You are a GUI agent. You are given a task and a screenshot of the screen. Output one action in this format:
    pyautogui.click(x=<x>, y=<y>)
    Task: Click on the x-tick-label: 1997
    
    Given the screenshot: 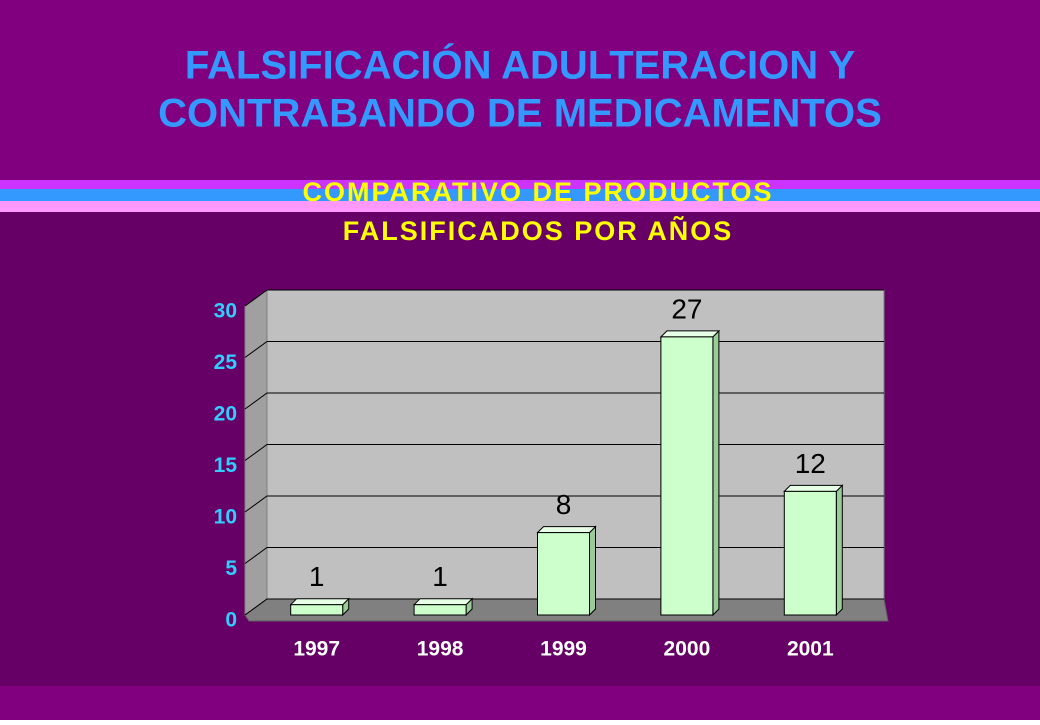 What is the action you would take?
    pyautogui.click(x=316, y=649)
    